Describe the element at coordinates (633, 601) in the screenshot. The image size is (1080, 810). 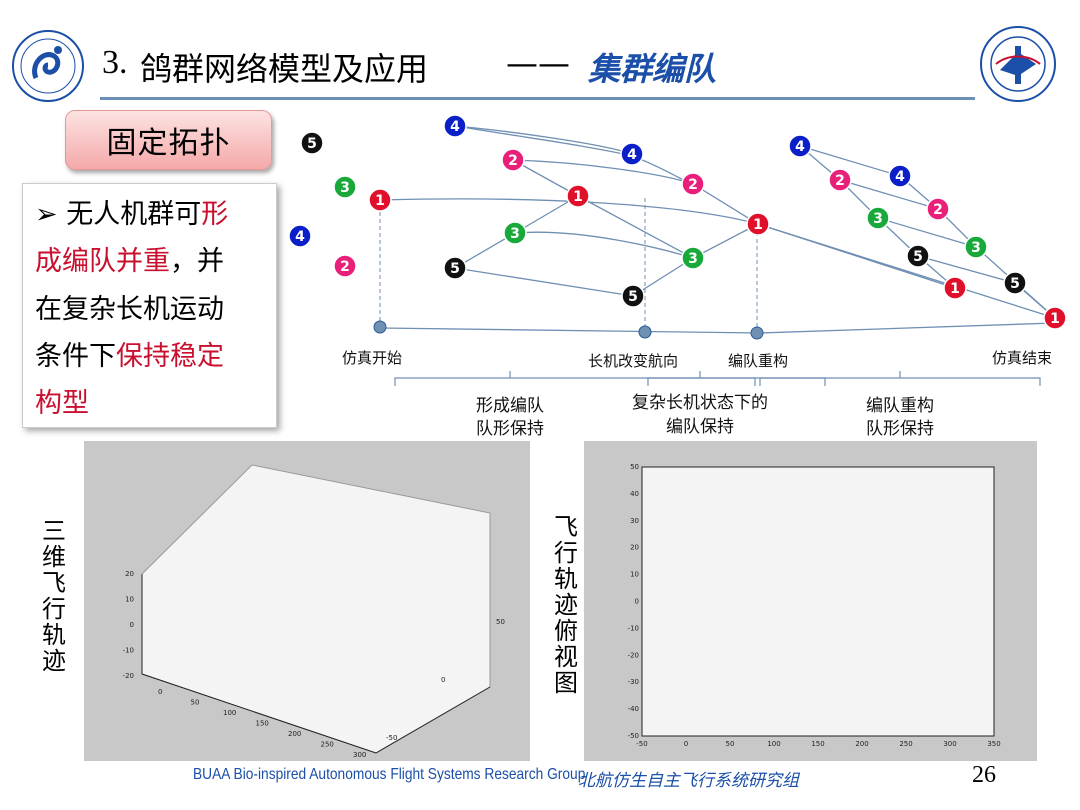
I see `y-tick-labels: 50 40 30 20 10 0 -10 -20 -30 -40 -50` at that location.